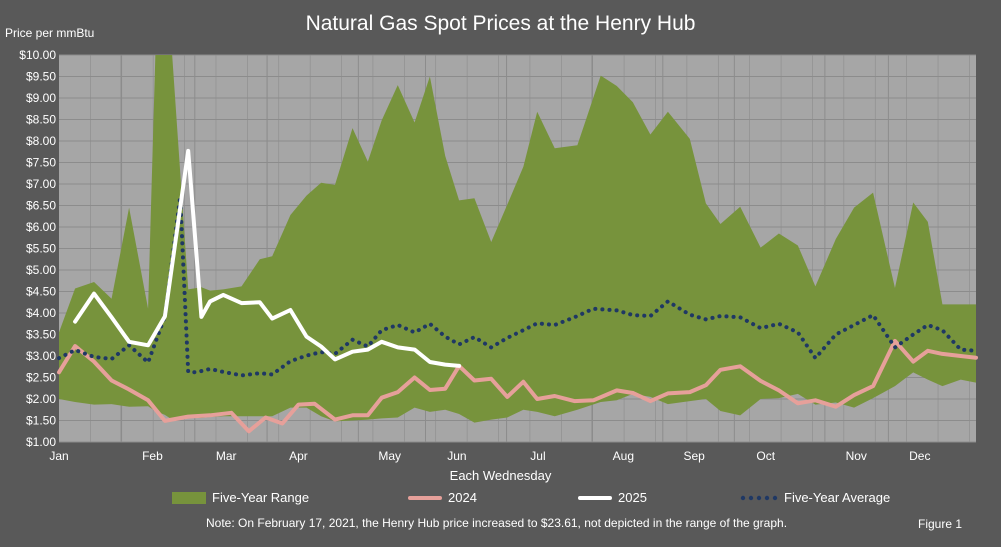 This screenshot has height=547, width=1001. What do you see at coordinates (41, 98) in the screenshot?
I see `y-tick-label: $9.00` at bounding box center [41, 98].